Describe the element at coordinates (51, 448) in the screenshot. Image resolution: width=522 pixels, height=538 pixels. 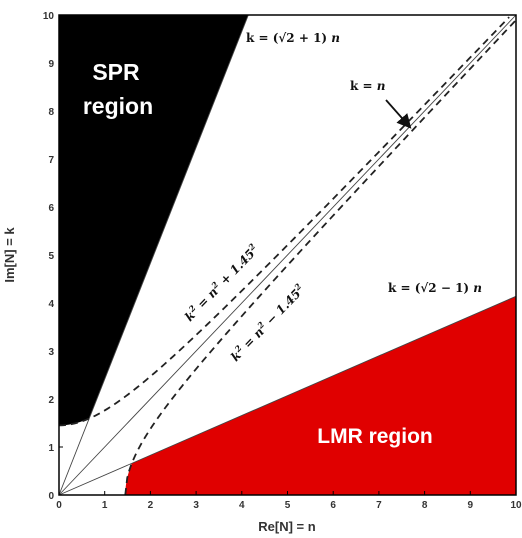
I see `y-tick-label: 1` at that location.